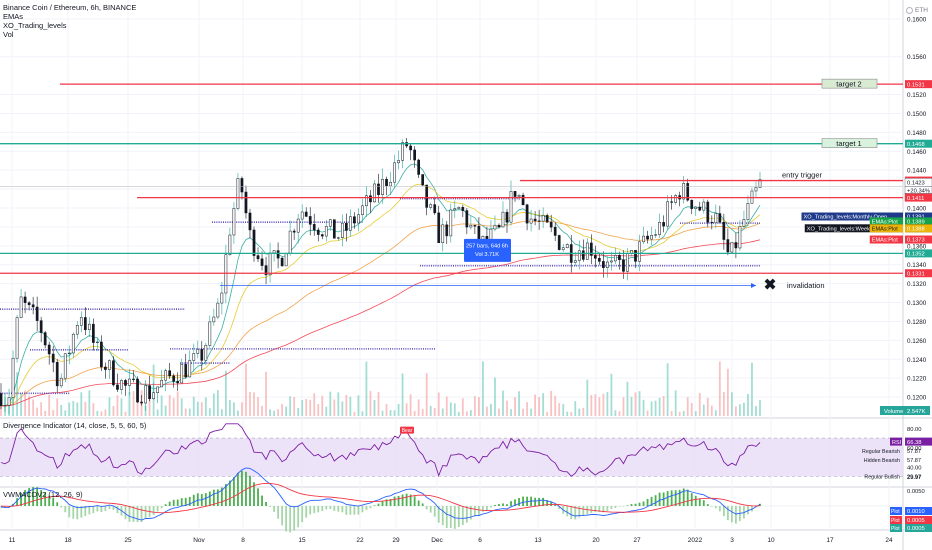  What do you see at coordinates (8, 34) in the screenshot?
I see `indicator-vol: Vol` at bounding box center [8, 34].